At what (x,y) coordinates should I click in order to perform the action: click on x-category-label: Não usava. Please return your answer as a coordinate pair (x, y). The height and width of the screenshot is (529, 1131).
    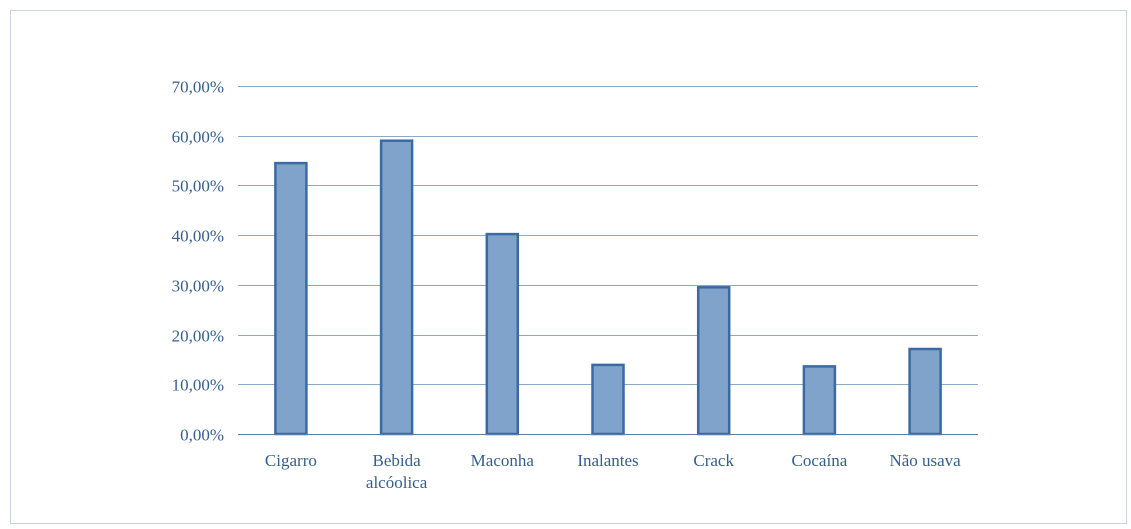
    Looking at the image, I should click on (925, 460).